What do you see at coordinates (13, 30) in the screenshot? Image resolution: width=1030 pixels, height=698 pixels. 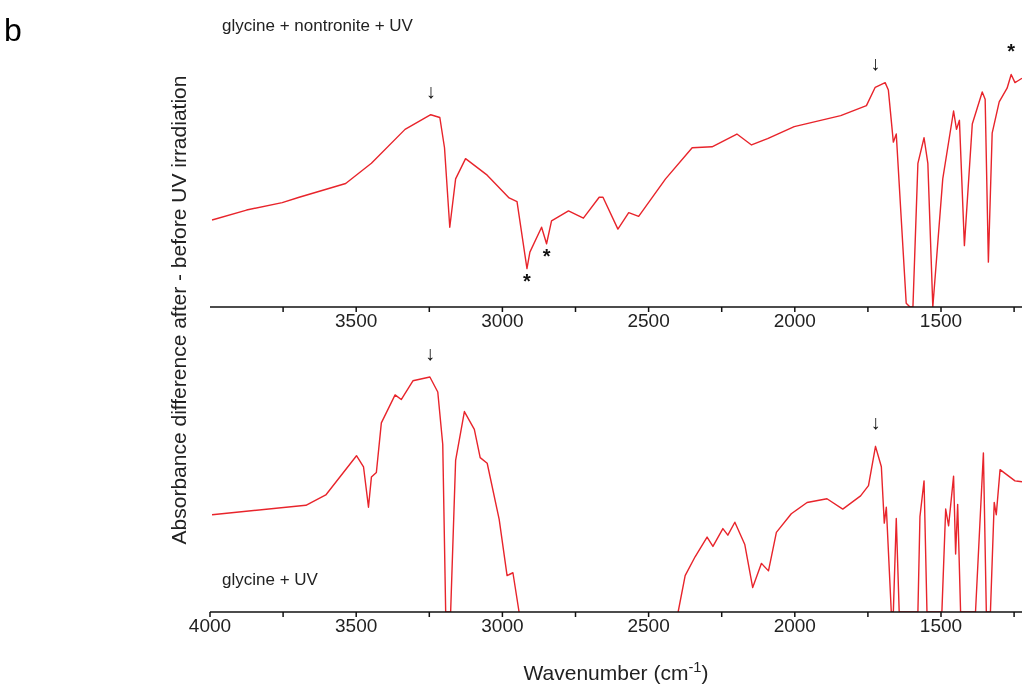 I see `text: b` at bounding box center [13, 30].